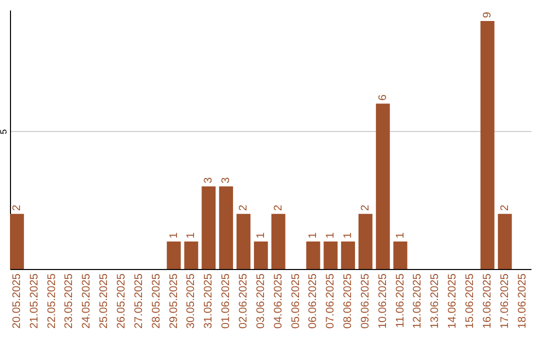 Image resolution: width=540 pixels, height=340 pixels. What do you see at coordinates (104, 301) in the screenshot?
I see `x-tick-label: 25.05.2025` at bounding box center [104, 301].